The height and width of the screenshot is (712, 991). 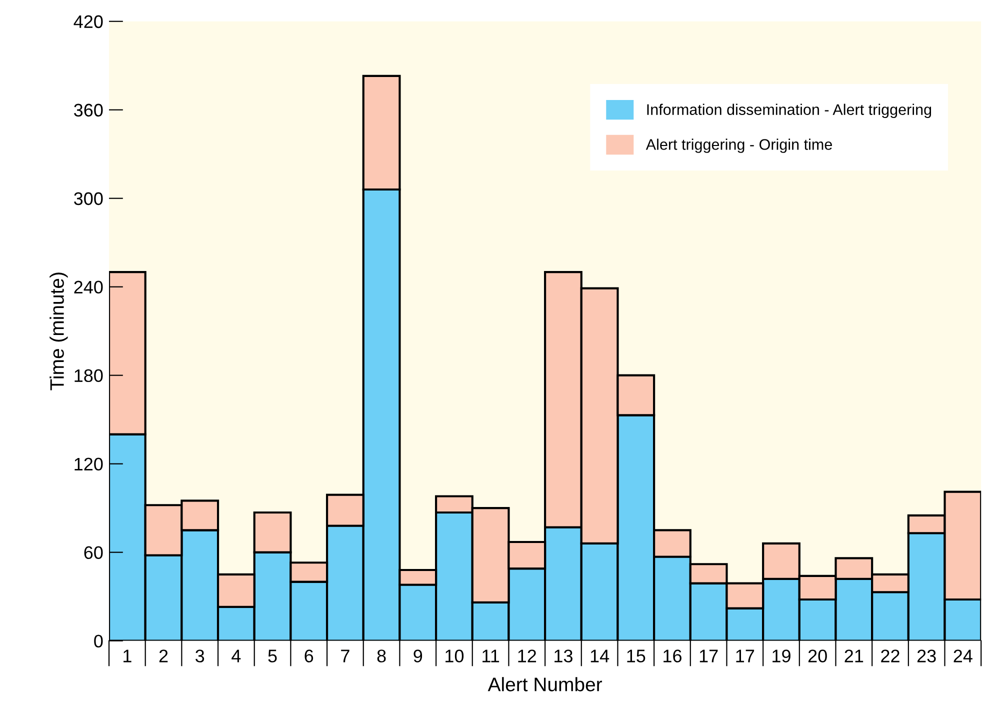 I want to click on x-tick-label: 10, so click(x=455, y=656).